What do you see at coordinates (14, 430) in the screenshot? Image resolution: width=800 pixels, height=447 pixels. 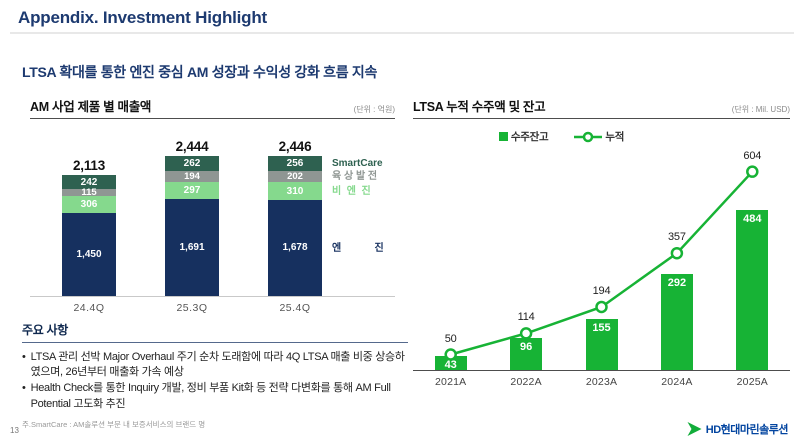 I see `page-number: 13` at bounding box center [14, 430].